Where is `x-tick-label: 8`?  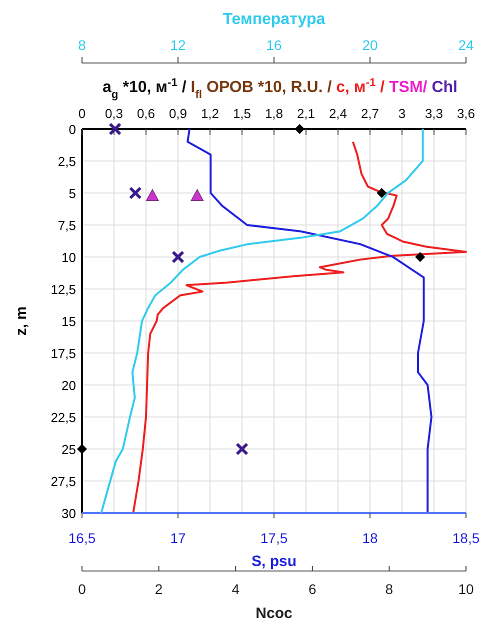
x-tick-label: 8 is located at coordinates (389, 589).